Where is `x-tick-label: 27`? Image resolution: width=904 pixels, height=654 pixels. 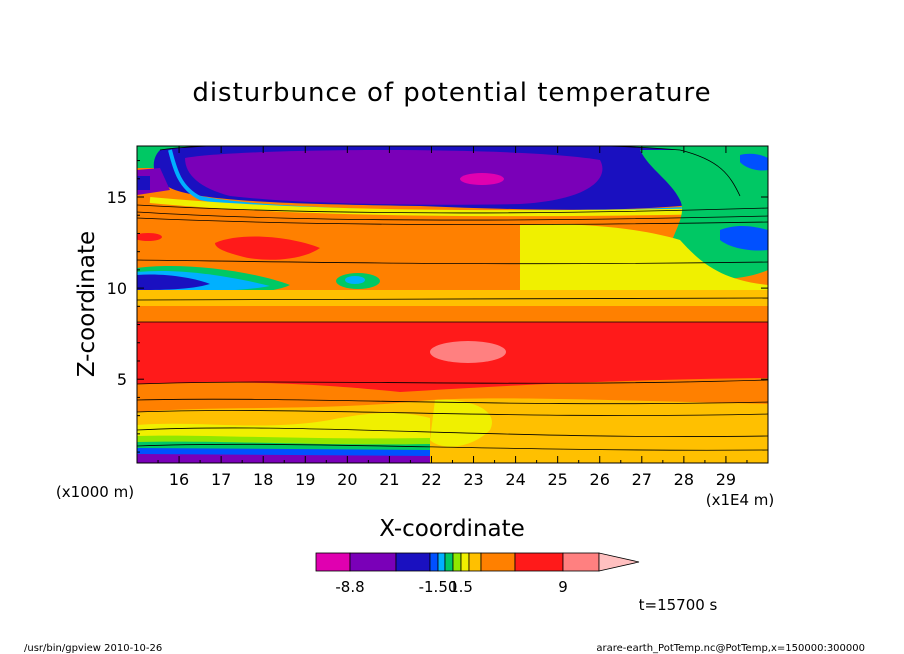 x-tick-label: 27 is located at coordinates (642, 479).